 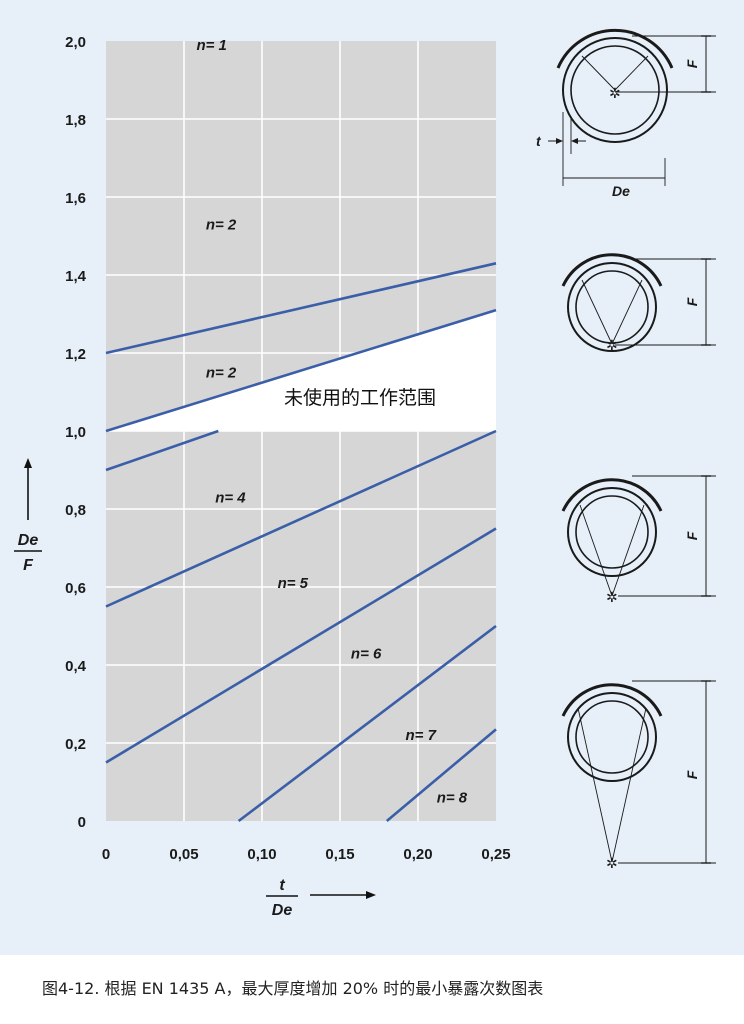 I want to click on y-tick-label: 0,4, so click(x=76, y=666).